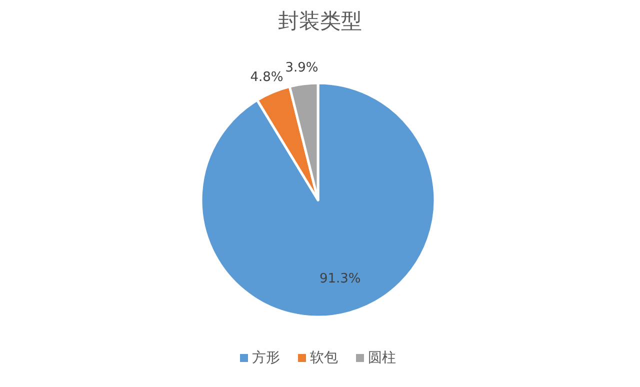 This screenshot has width=640, height=387. Describe the element at coordinates (382, 358) in the screenshot. I see `legend-label: 圆柱` at that location.